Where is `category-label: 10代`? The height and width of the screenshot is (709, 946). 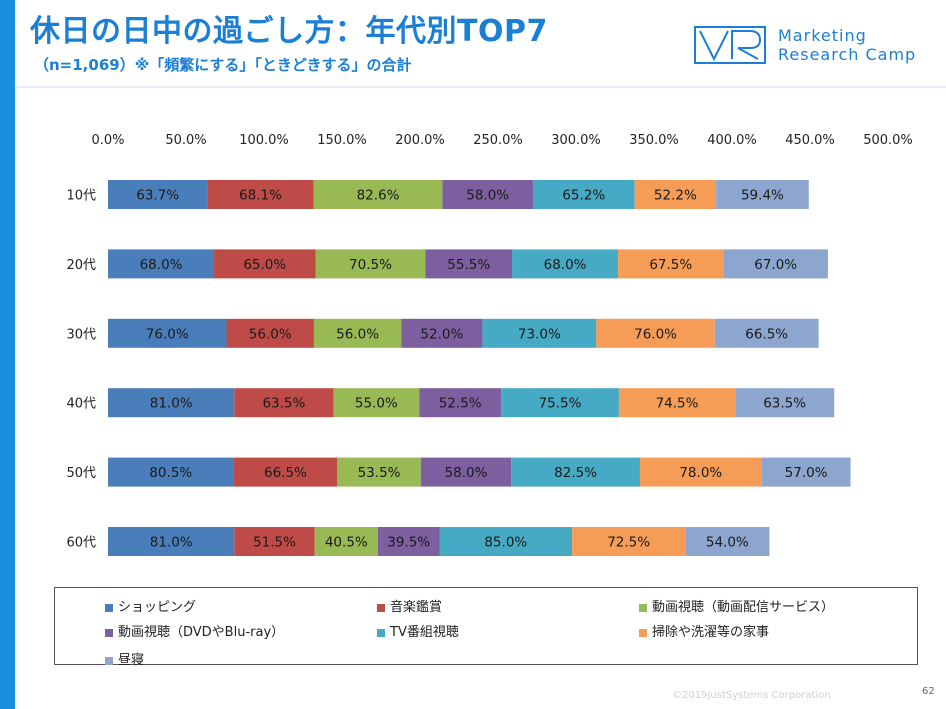 category-label: 10代 is located at coordinates (81, 196).